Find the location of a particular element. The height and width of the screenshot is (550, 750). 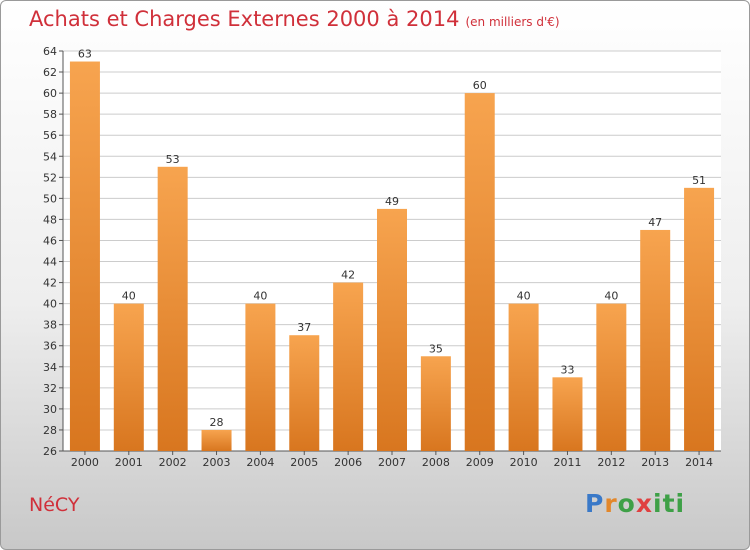

bar-value-label: 49 is located at coordinates (392, 201).